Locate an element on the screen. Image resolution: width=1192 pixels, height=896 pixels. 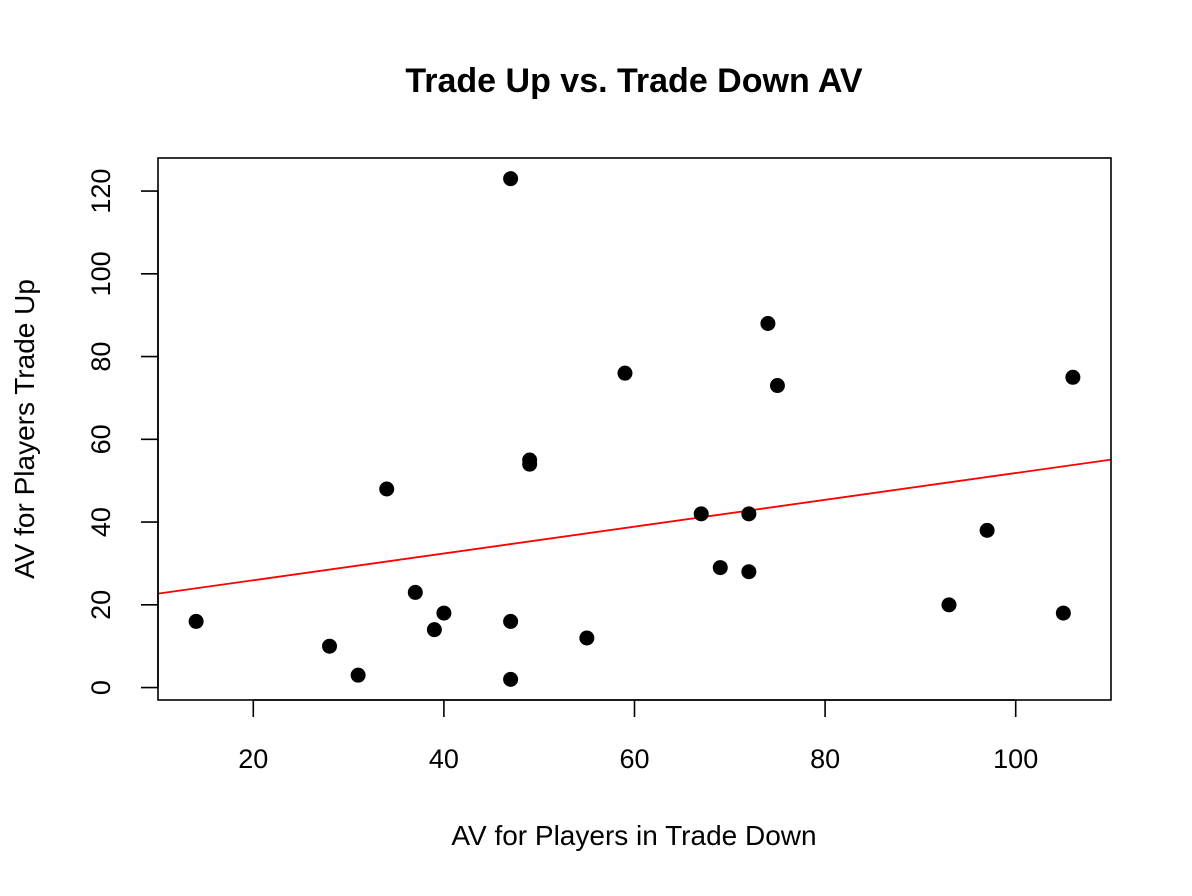
y-axis-label: AV for Players Trade Up is located at coordinates (24, 429).